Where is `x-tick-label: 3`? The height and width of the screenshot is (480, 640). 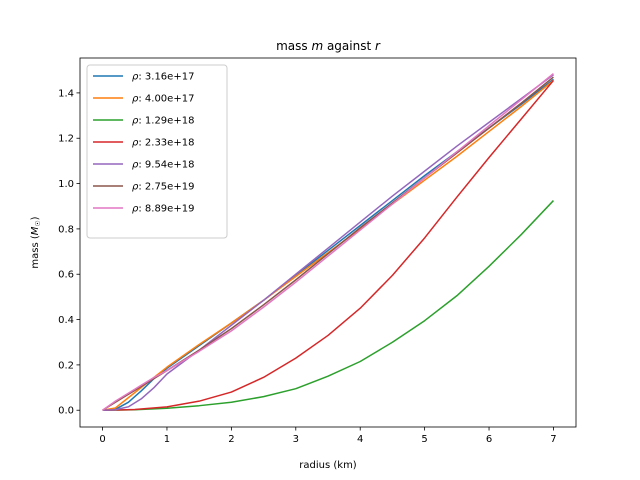
x-tick-label: 3 is located at coordinates (296, 439).